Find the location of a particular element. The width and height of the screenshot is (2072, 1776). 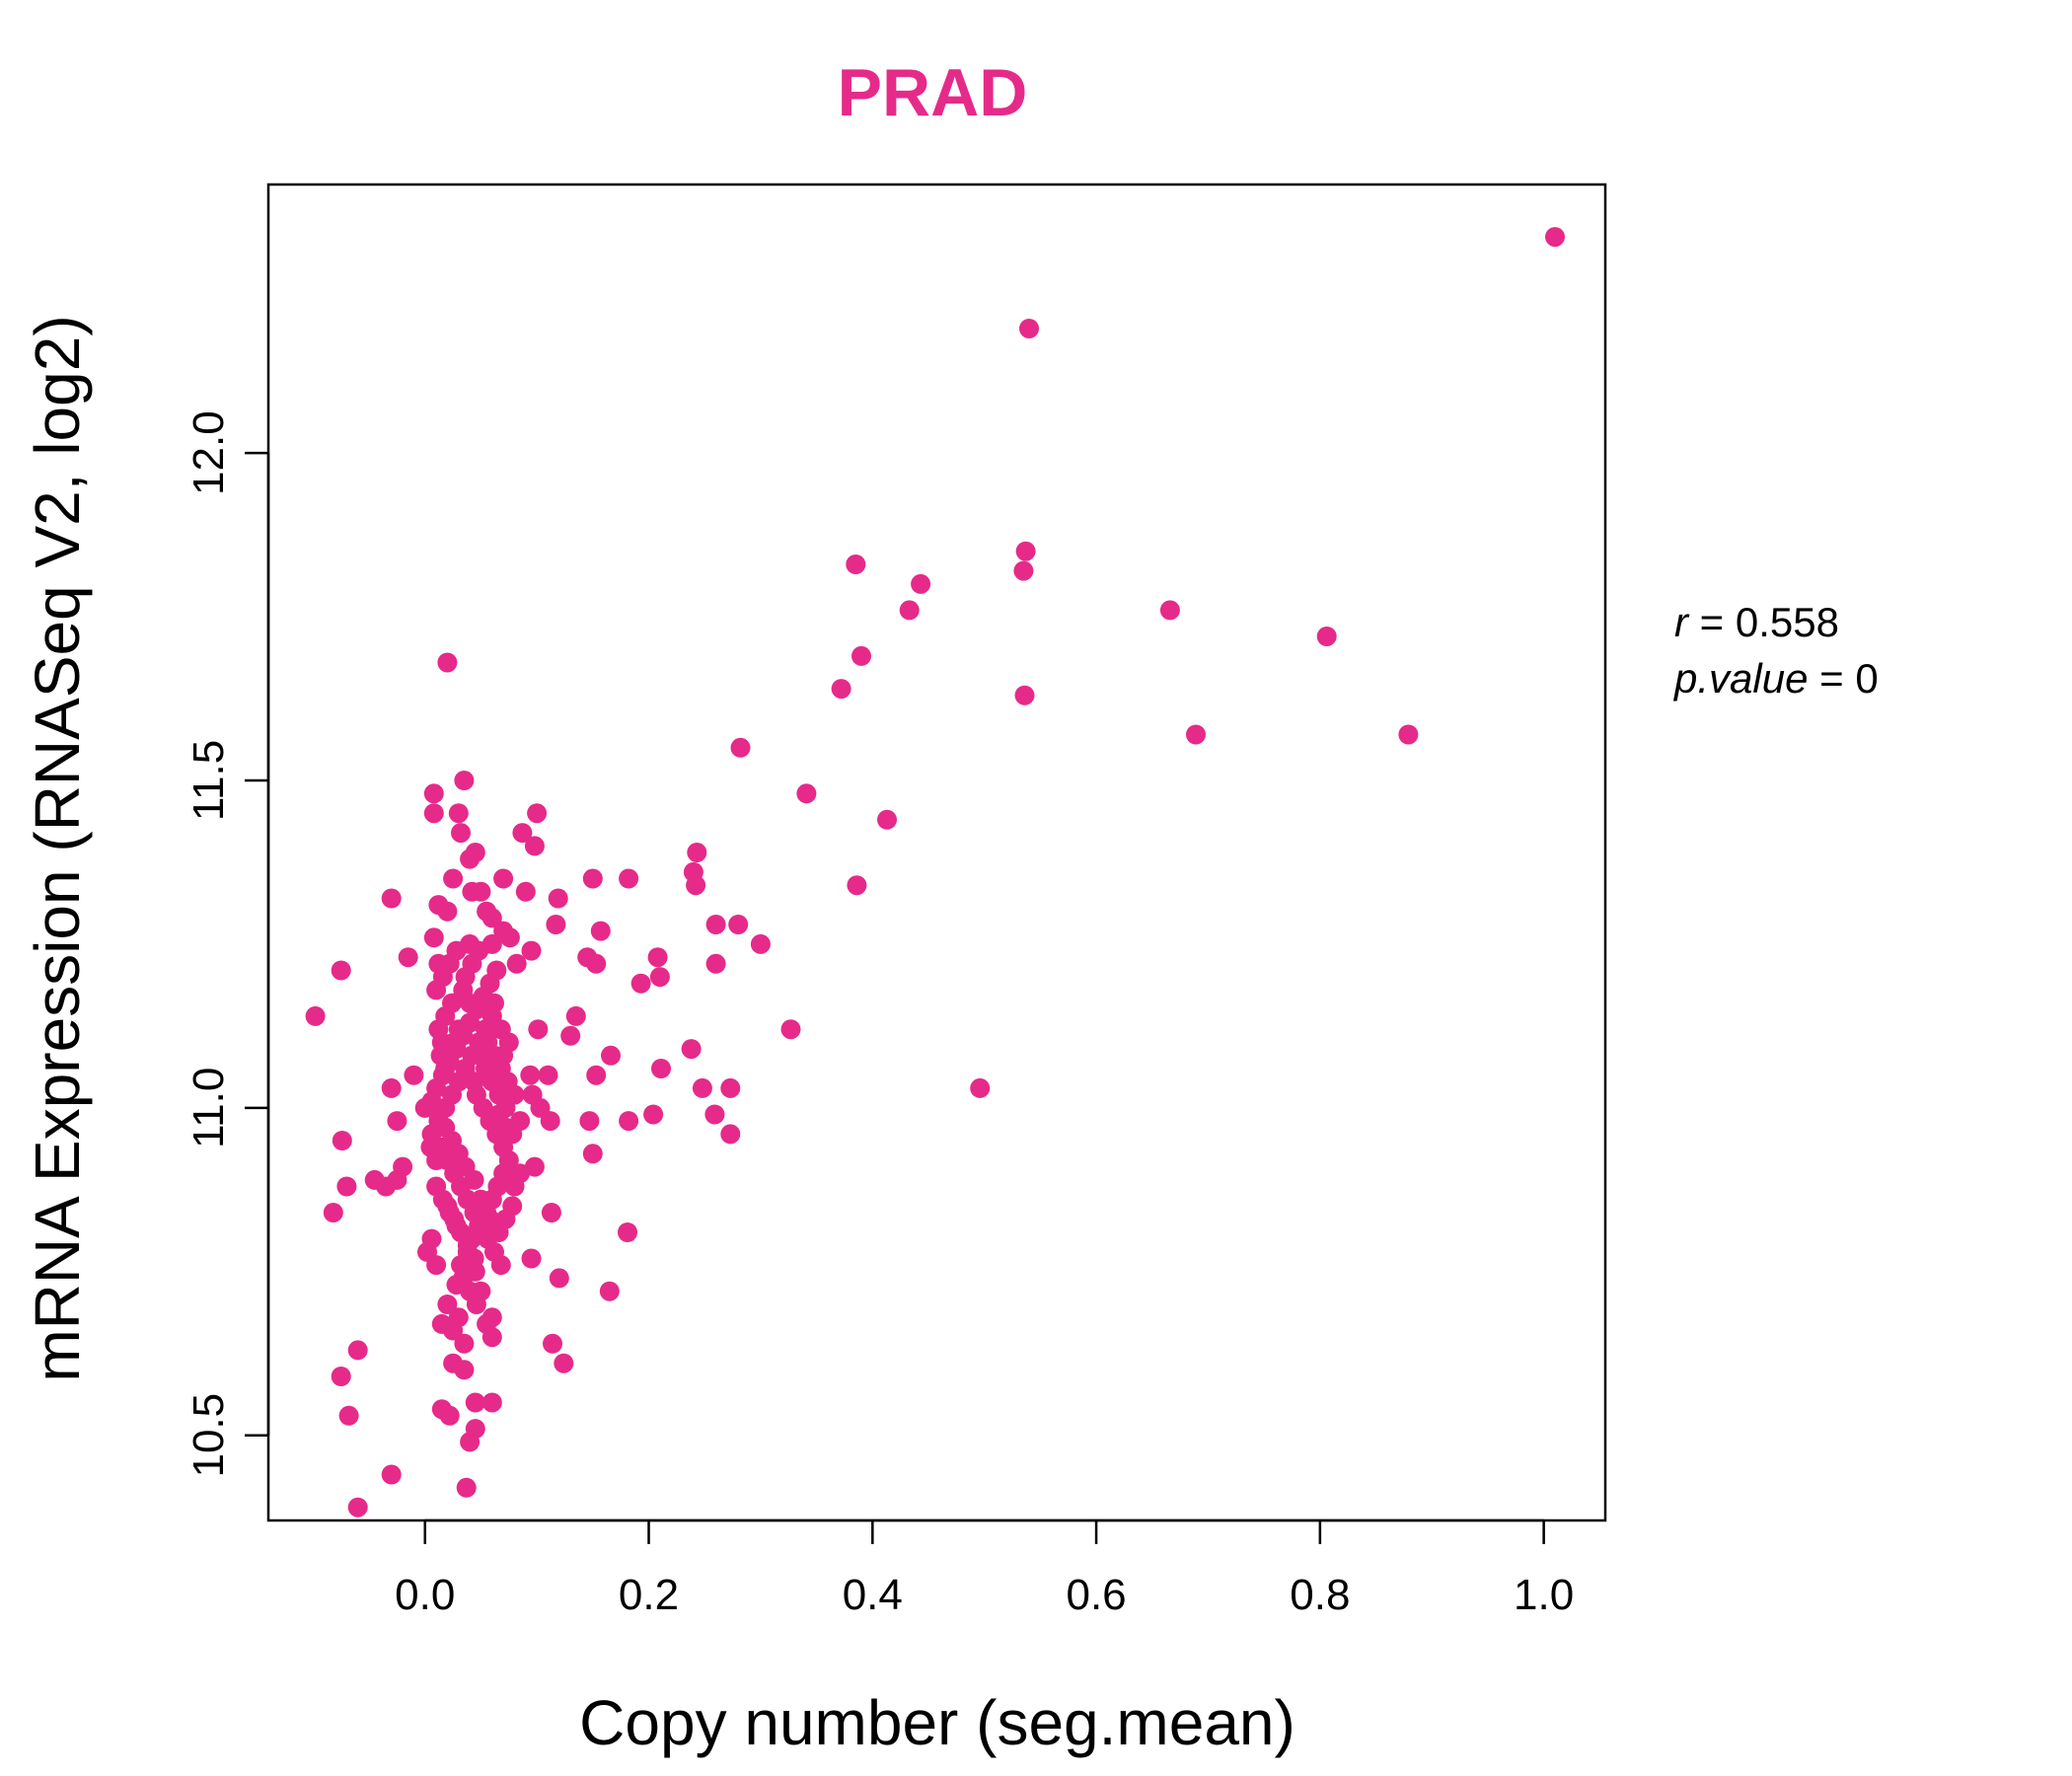

y-tick-label: 11.0 is located at coordinates (209, 1108).